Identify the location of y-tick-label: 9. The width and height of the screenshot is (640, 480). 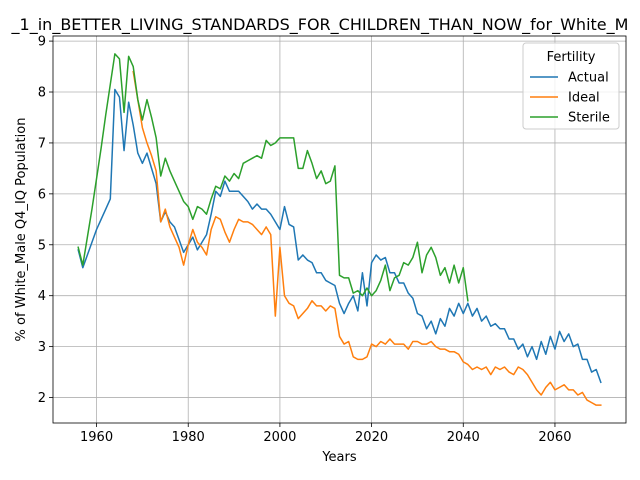
(42, 42).